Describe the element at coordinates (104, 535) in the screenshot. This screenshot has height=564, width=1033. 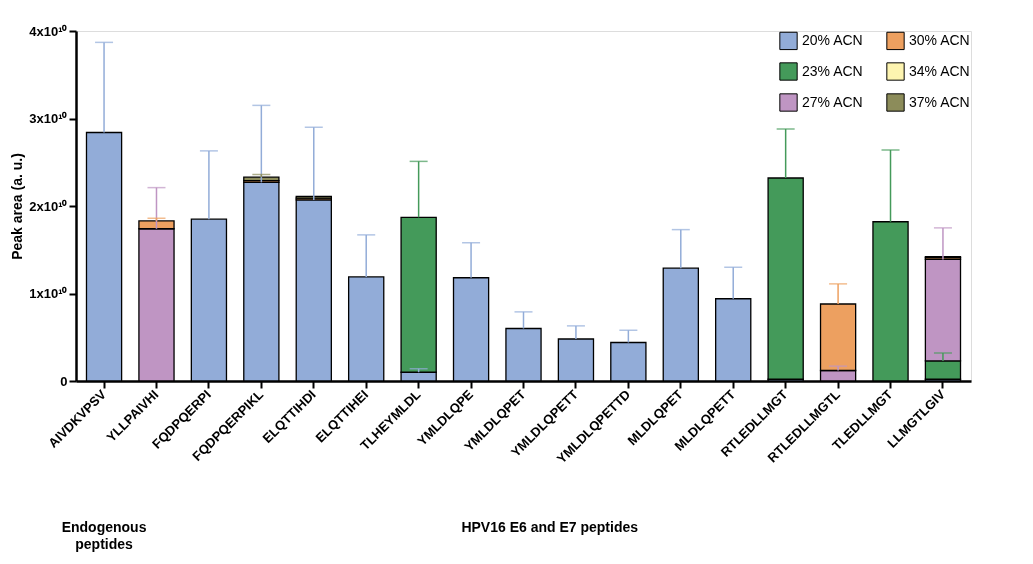
I see `text: Endogenous peptides` at that location.